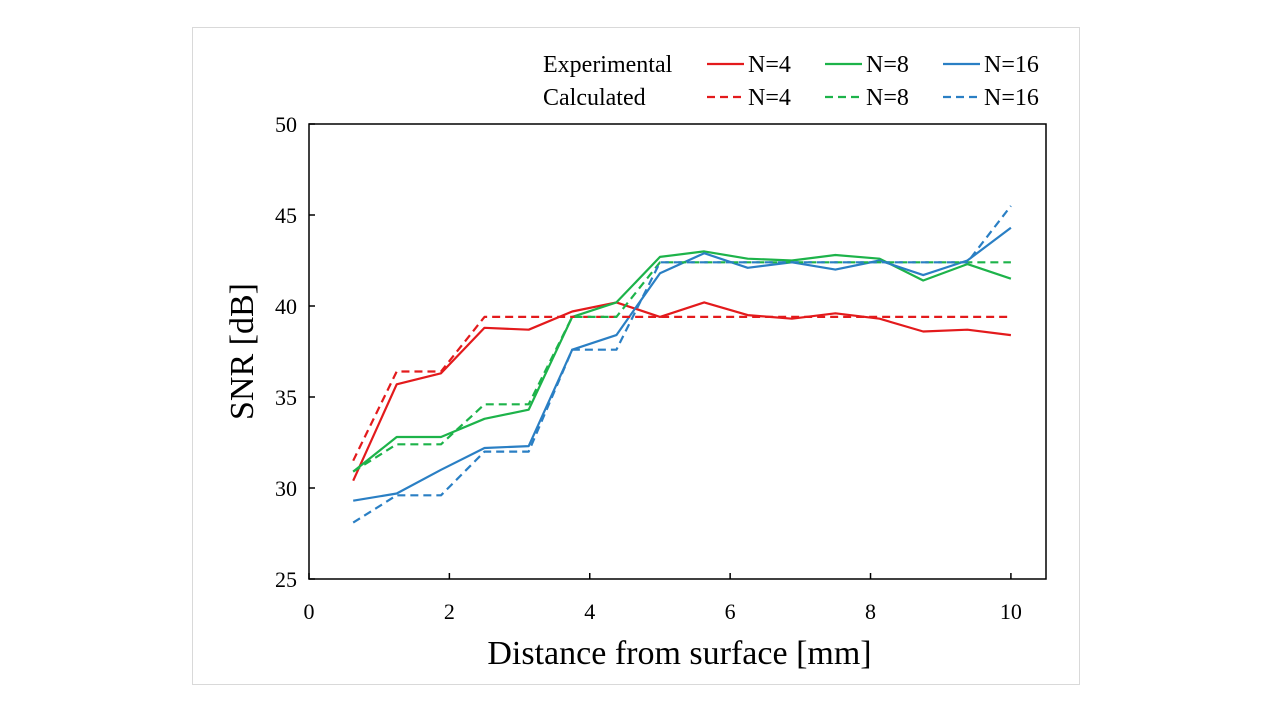 The width and height of the screenshot is (1280, 720). I want to click on legend-row-label-calculated: Calculated, so click(594, 98).